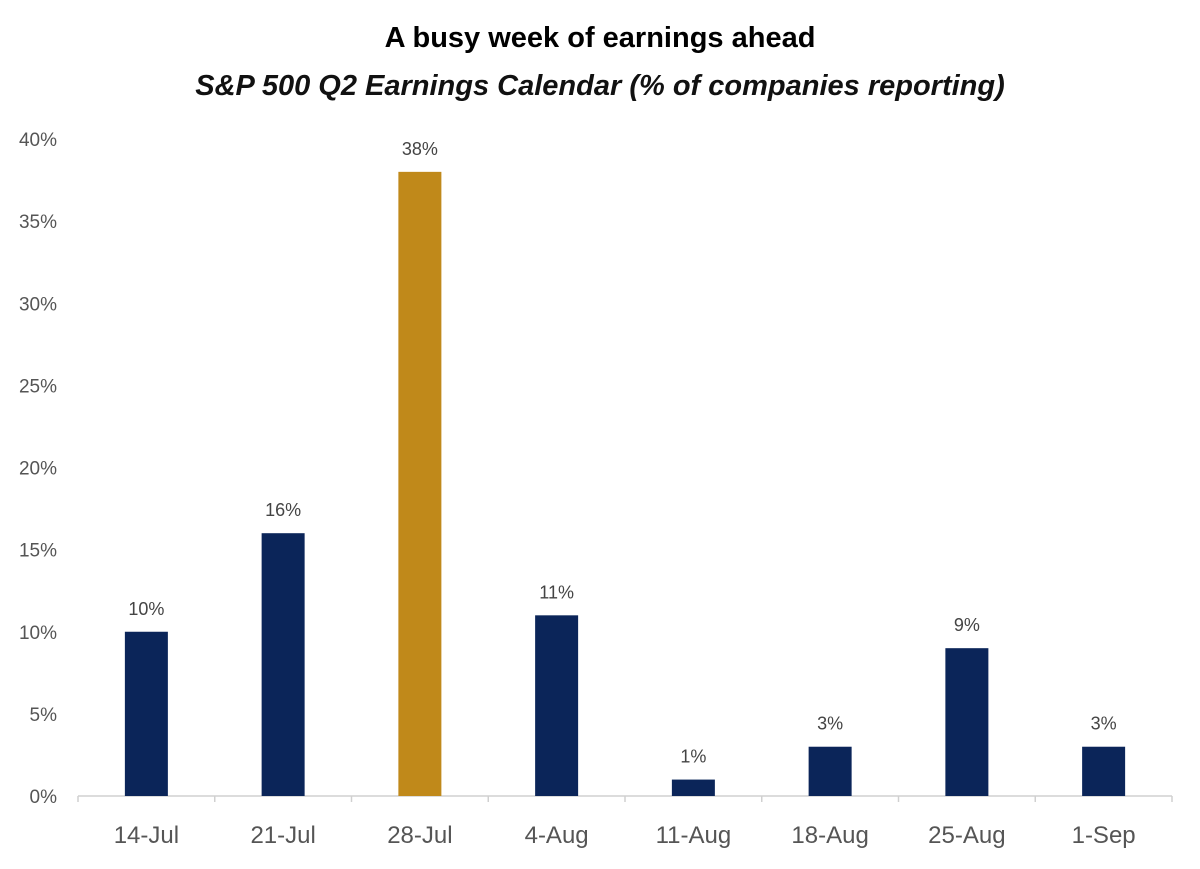 Image resolution: width=1200 pixels, height=869 pixels. What do you see at coordinates (600, 38) in the screenshot?
I see `chart-title: A busy week of earnings ahead` at bounding box center [600, 38].